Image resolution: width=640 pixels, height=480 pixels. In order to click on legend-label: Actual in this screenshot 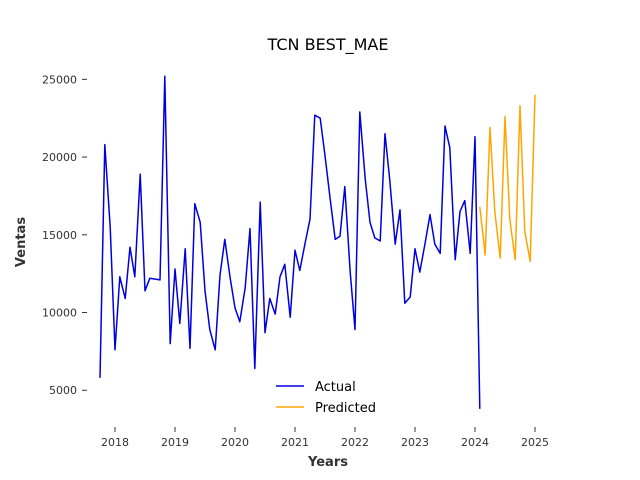, I will do `click(335, 387)`.